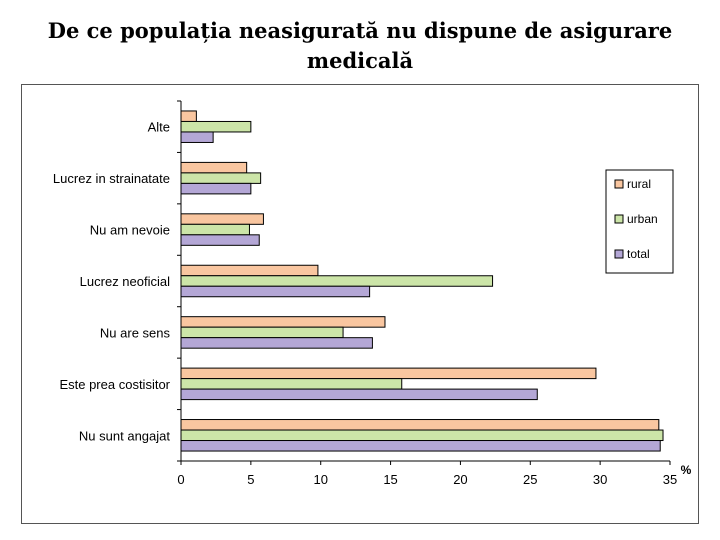  I want to click on x-tick-label: 20, so click(460, 479).